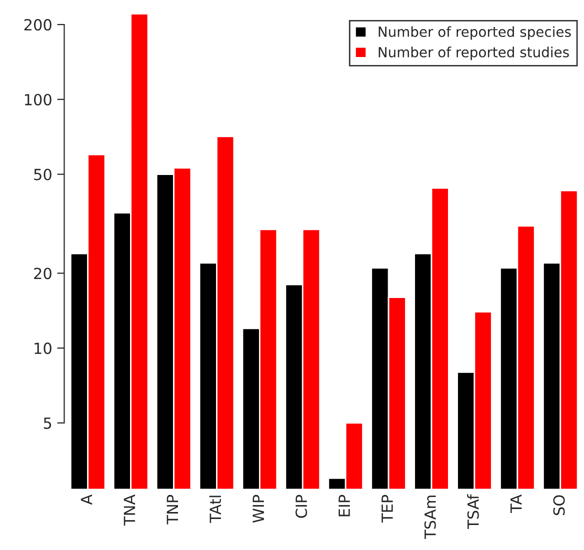  I want to click on x-tick-label: TNA, so click(130, 510).